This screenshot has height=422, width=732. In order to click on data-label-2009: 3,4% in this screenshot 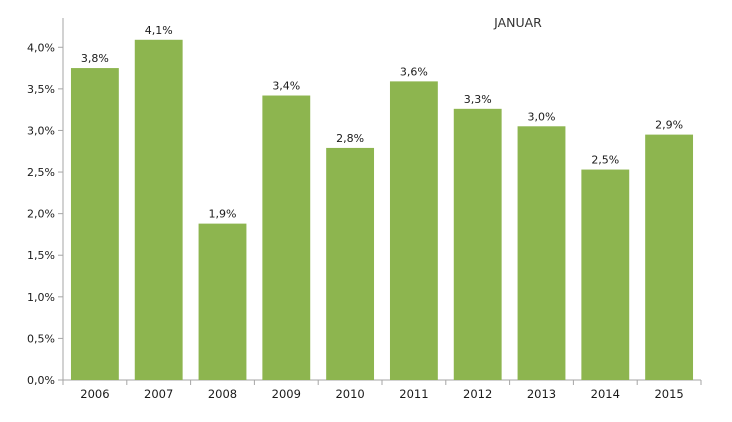, I will do `click(286, 86)`.